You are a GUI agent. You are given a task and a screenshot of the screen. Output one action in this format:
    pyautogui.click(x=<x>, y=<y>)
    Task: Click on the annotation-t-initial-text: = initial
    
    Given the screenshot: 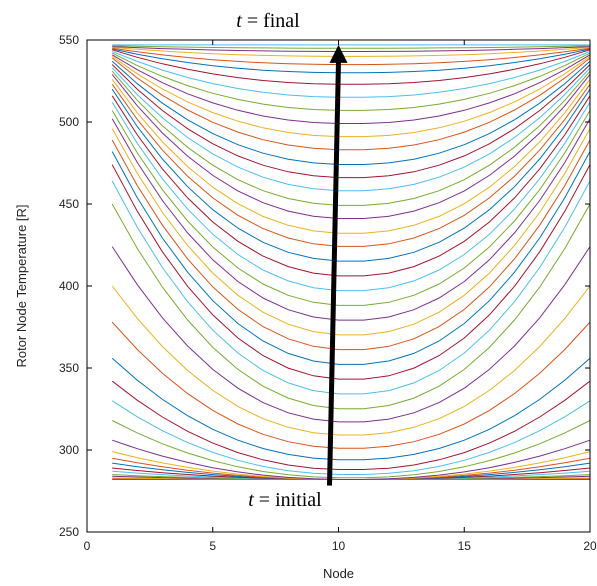 What is the action you would take?
    pyautogui.click(x=288, y=500)
    